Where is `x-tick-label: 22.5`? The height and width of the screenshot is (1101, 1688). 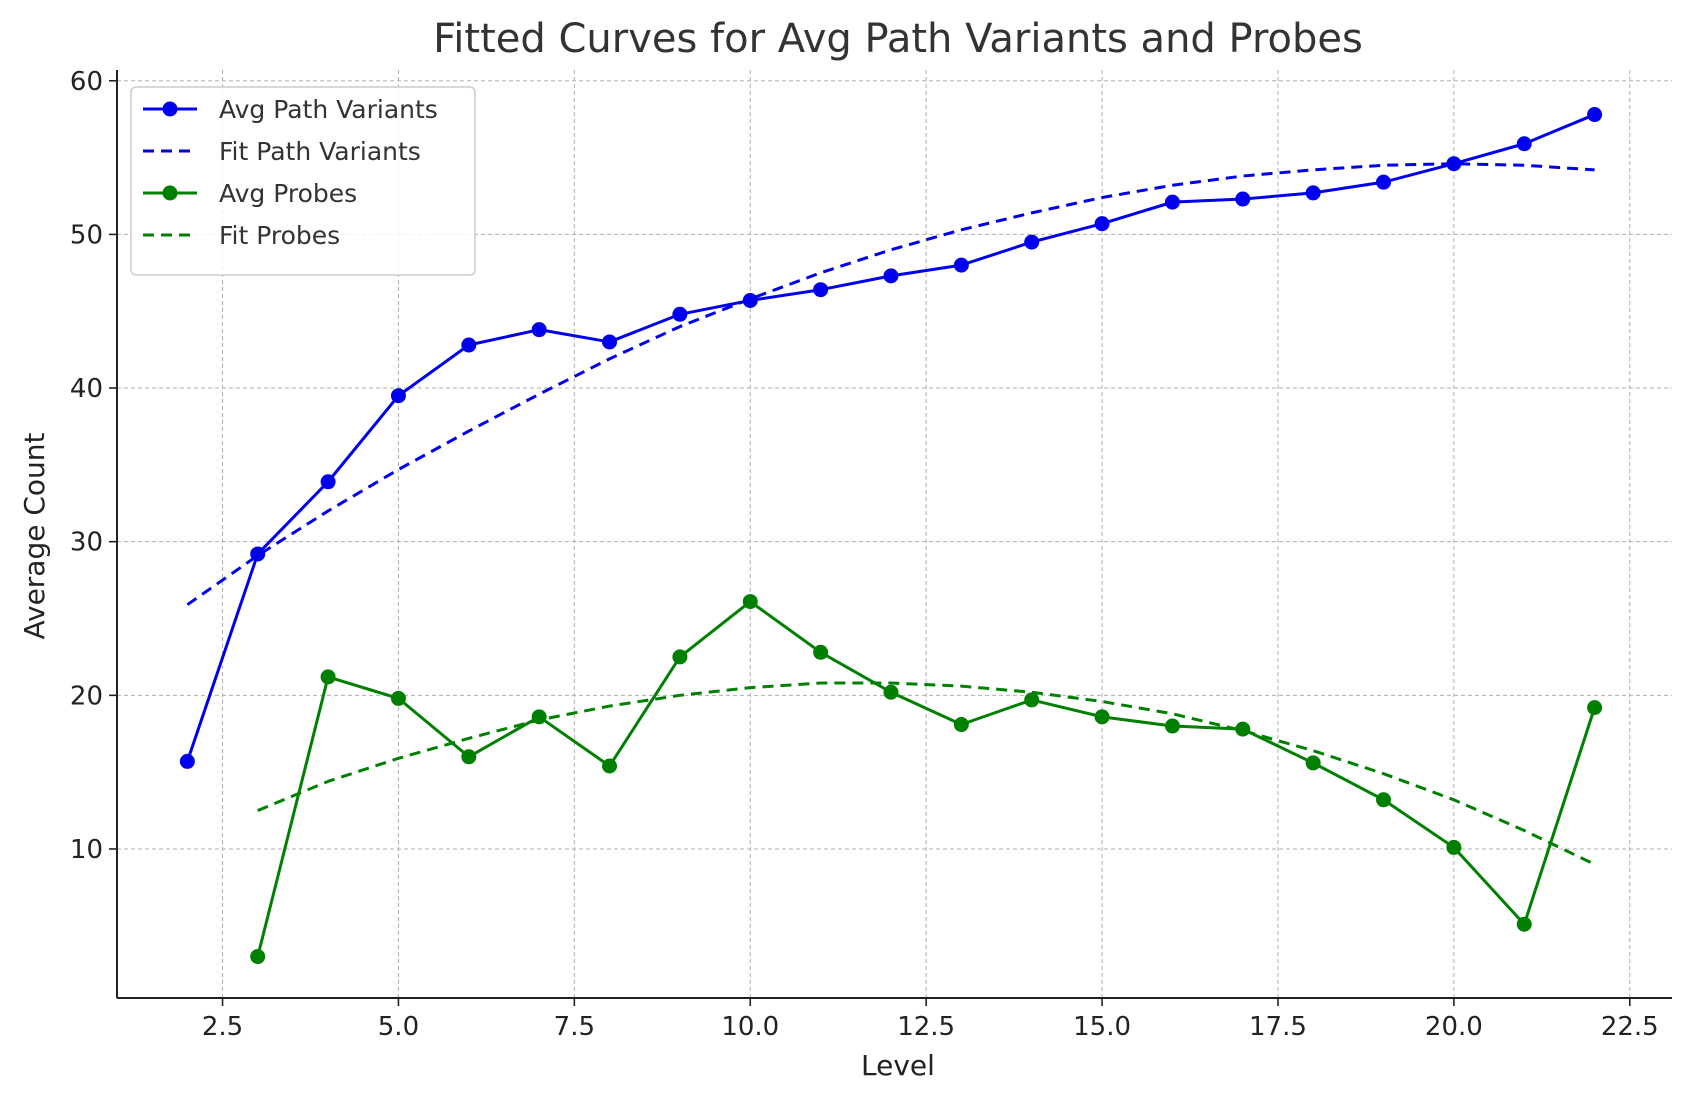
x-tick-label: 22.5 is located at coordinates (1630, 1027).